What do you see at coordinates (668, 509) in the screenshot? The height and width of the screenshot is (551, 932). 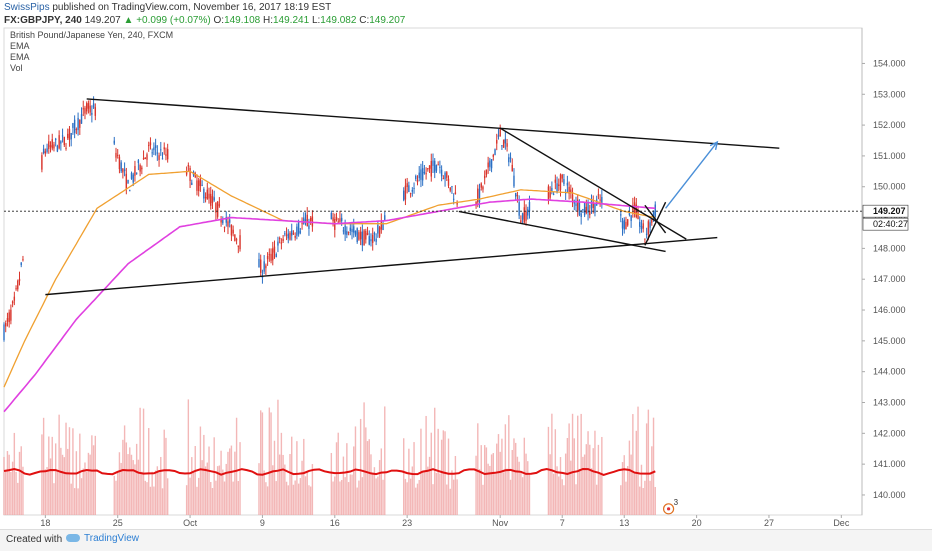 I see `event-badge-dot` at bounding box center [668, 509].